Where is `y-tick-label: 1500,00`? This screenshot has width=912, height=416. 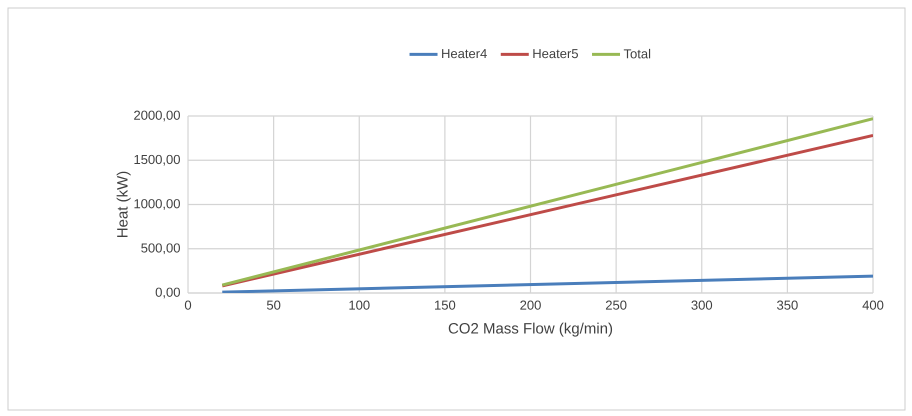 y-tick-label: 1500,00 is located at coordinates (157, 160).